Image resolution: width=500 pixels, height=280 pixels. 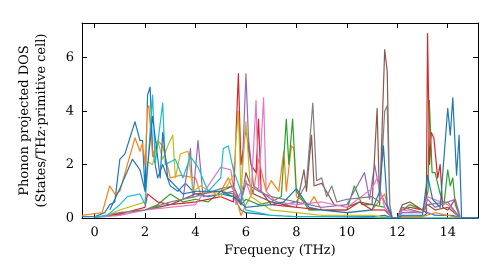 I want to click on x-tick-label: 14, so click(x=447, y=232).